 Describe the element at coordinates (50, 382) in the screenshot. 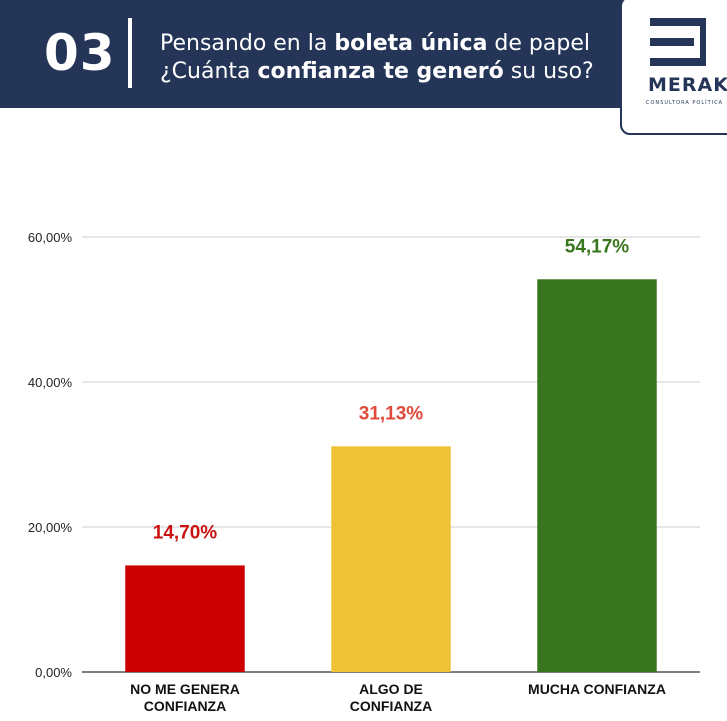

I see `y-tick-label: 40,00%` at that location.